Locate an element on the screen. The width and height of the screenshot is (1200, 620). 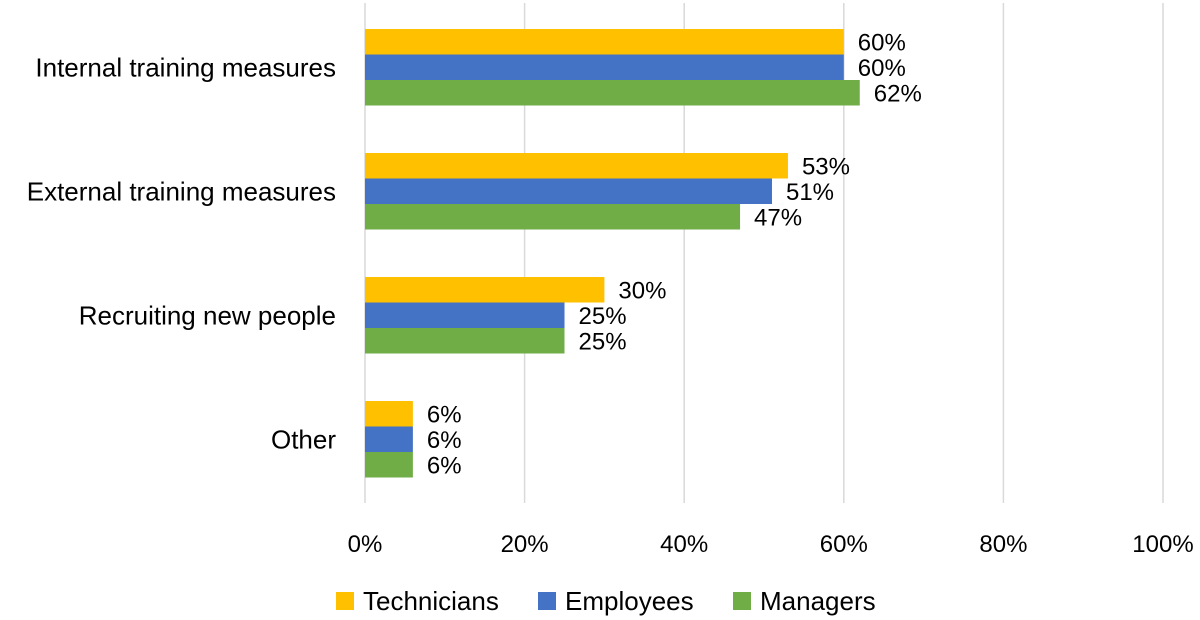
category-label: Recruiting new people is located at coordinates (207, 315).